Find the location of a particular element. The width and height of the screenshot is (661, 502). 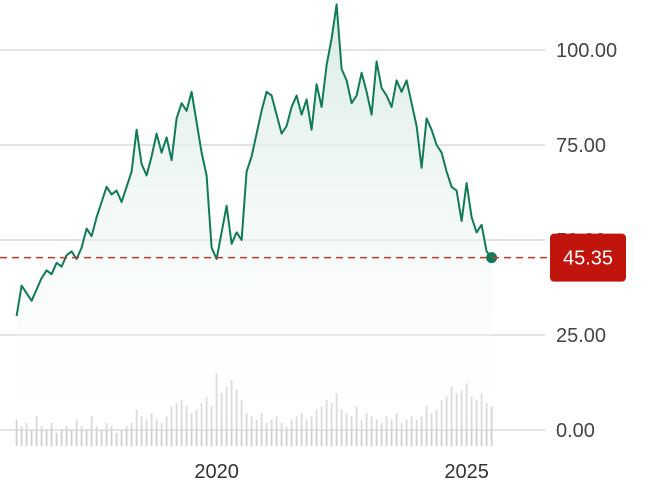

last-price-badge-label: 45.35 is located at coordinates (588, 259).